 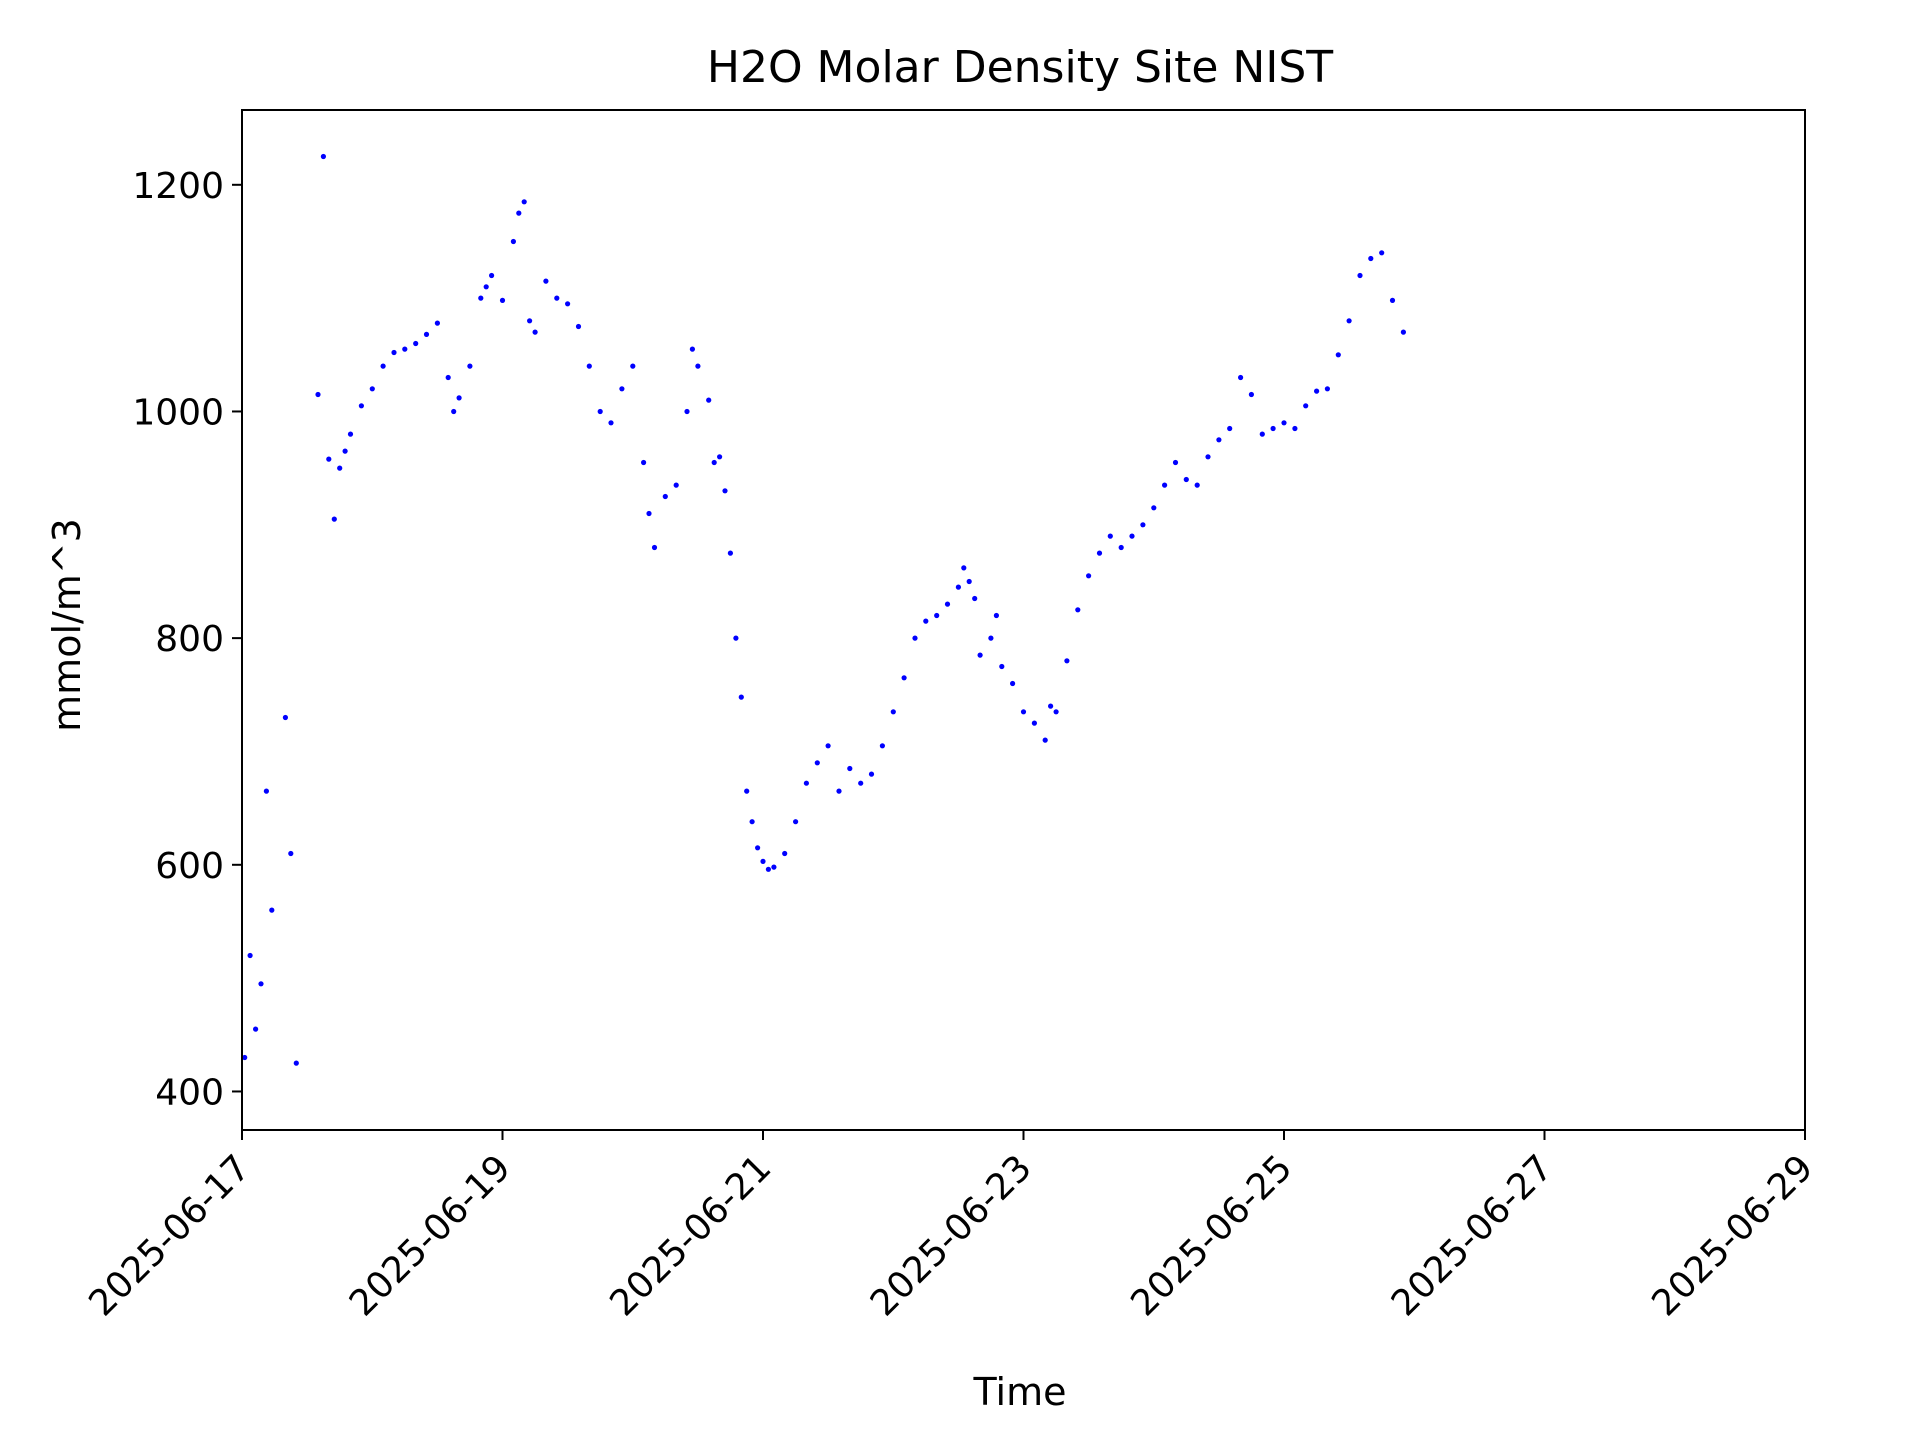 What do you see at coordinates (1211, 1235) in the screenshot?
I see `x-tick-label: 2025-06-25` at bounding box center [1211, 1235].